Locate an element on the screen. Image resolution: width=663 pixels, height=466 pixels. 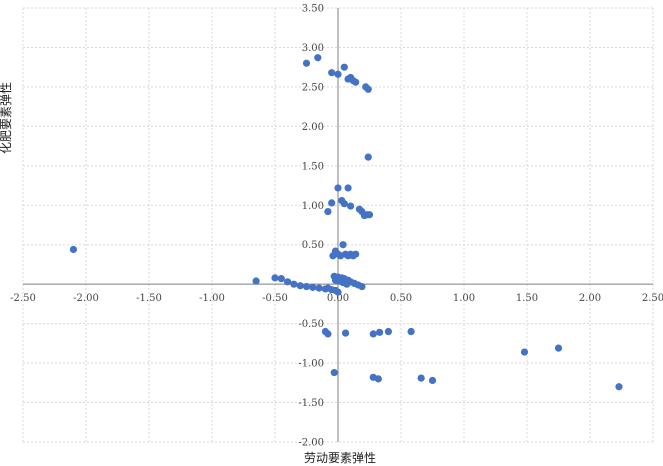
y-tick-label: 1.50 is located at coordinates (313, 166).